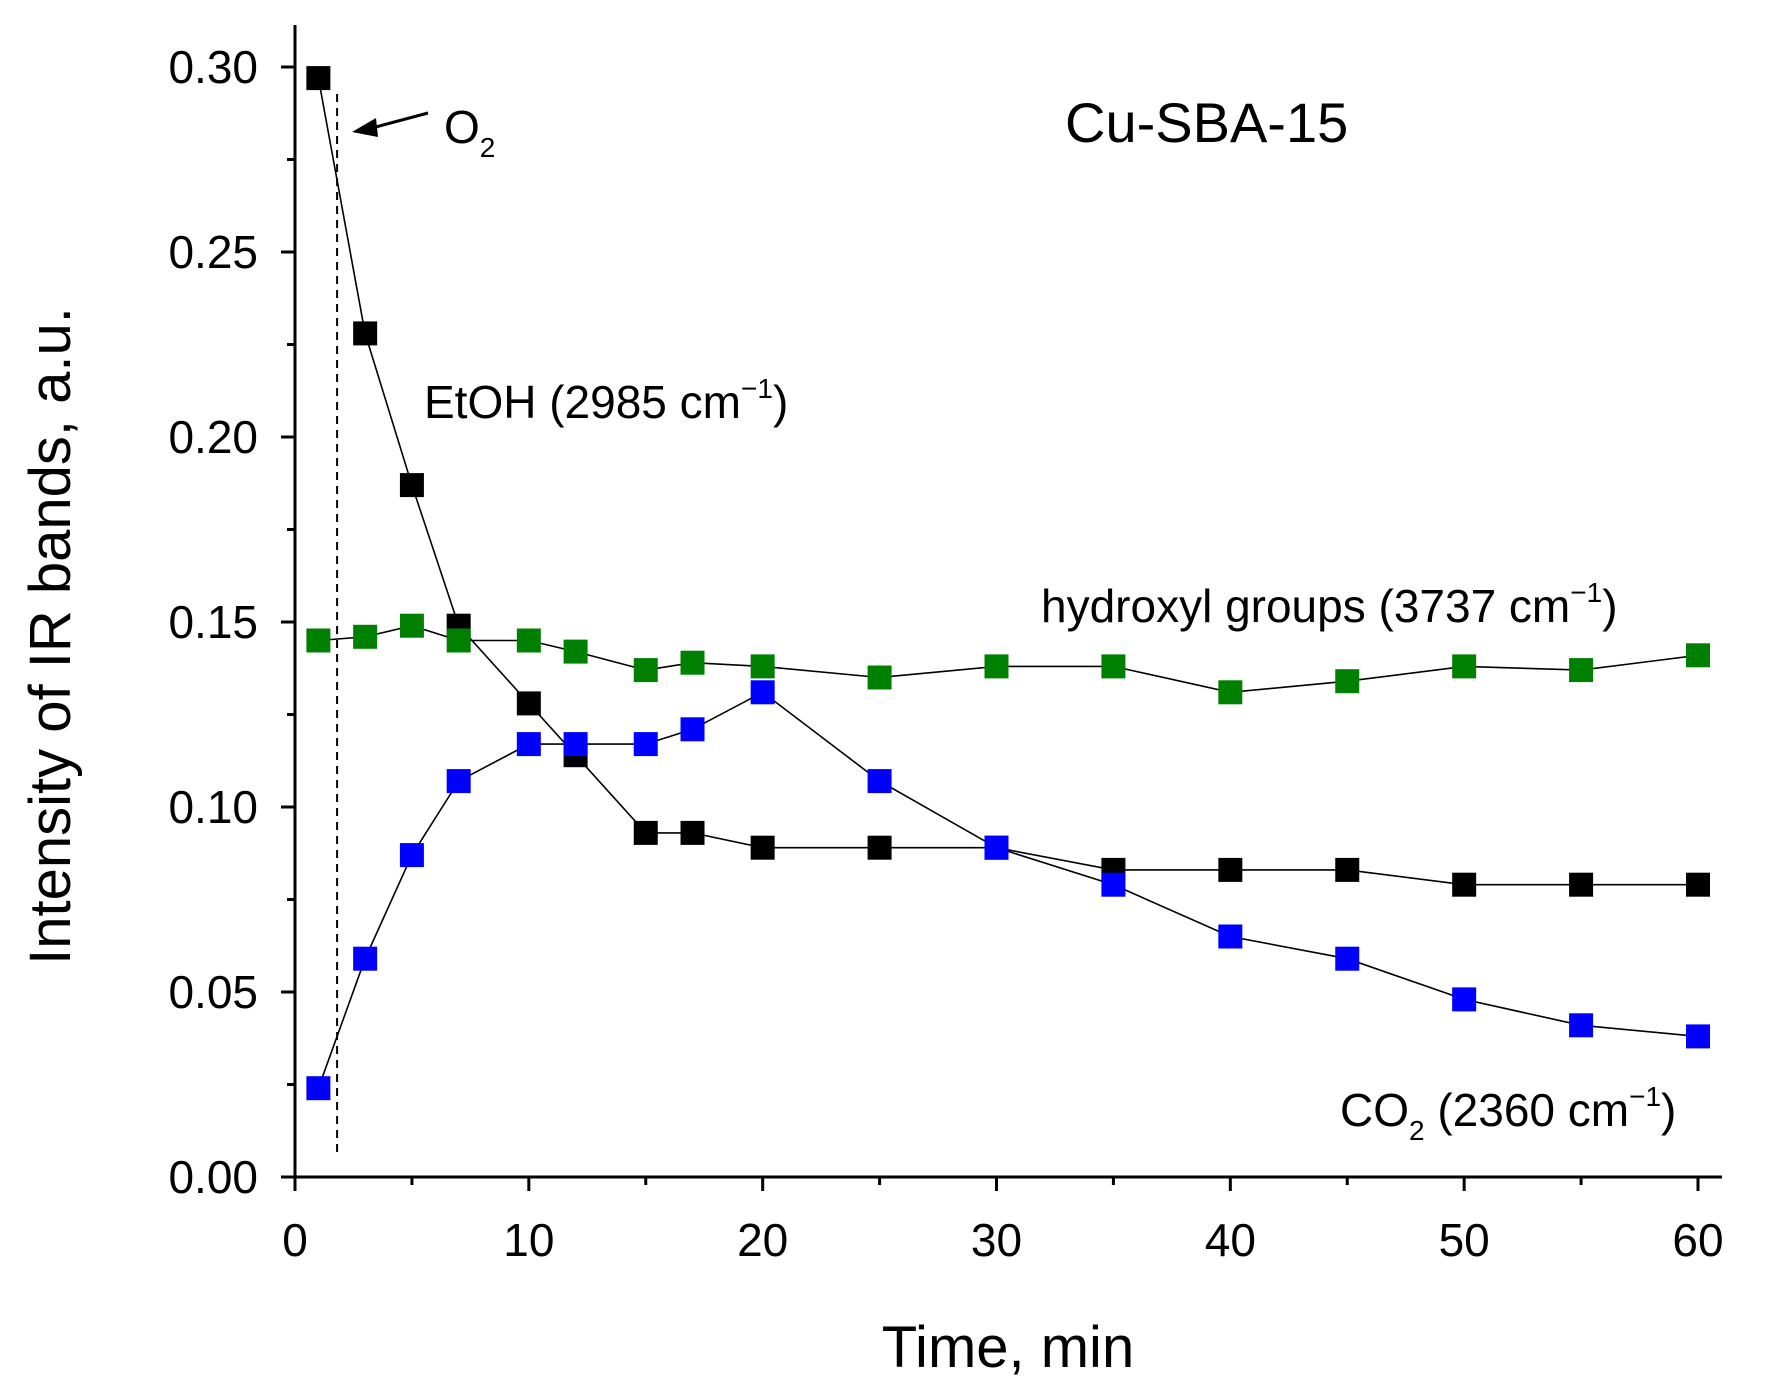 The width and height of the screenshot is (1784, 1396). I want to click on o2-label-main: O, so click(462, 127).